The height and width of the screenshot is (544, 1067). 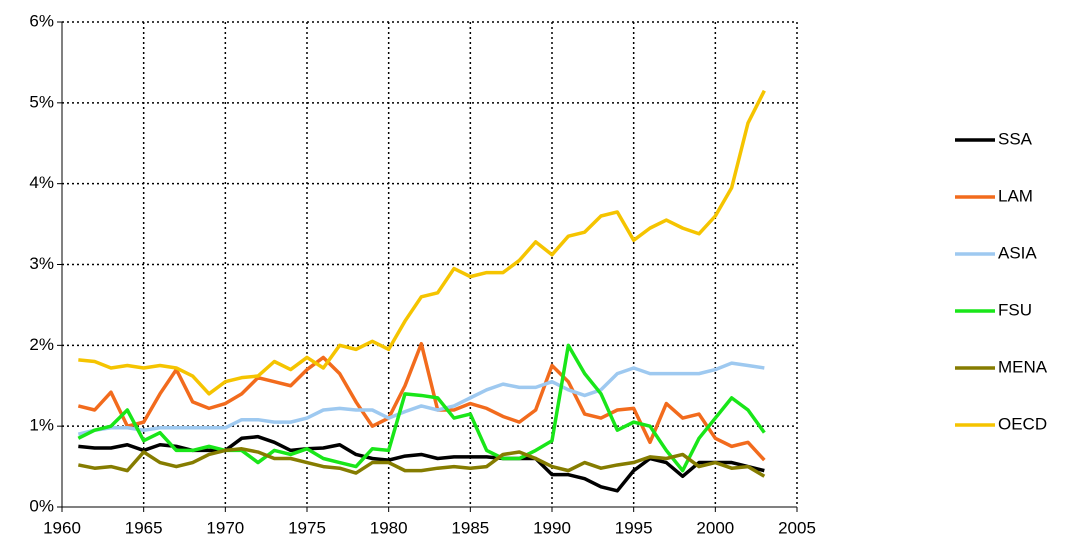 I want to click on legend-label: ASIA, so click(x=1017, y=252).